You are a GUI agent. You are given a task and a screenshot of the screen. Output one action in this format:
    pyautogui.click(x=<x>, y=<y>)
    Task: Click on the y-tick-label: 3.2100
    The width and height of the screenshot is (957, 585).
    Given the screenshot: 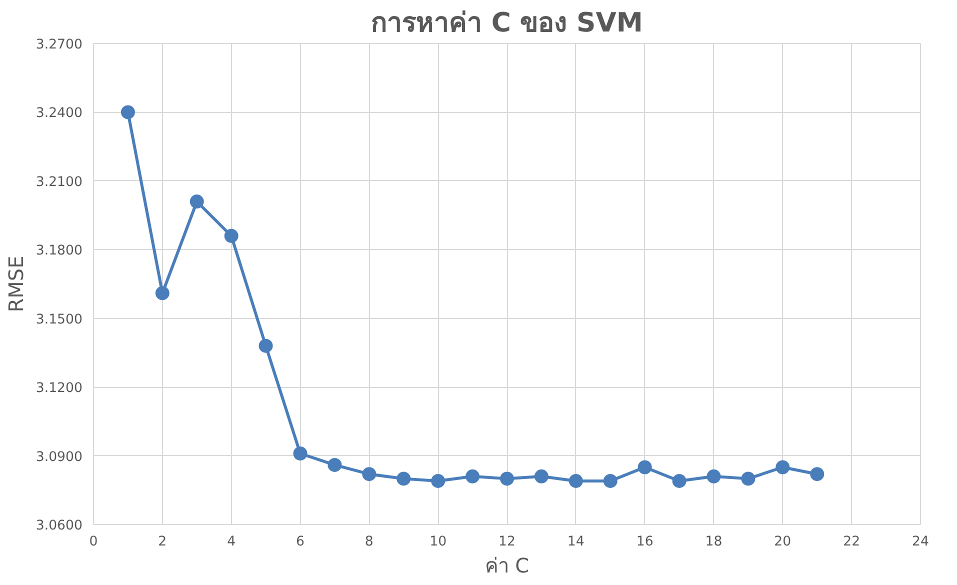 What is the action you would take?
    pyautogui.click(x=59, y=182)
    